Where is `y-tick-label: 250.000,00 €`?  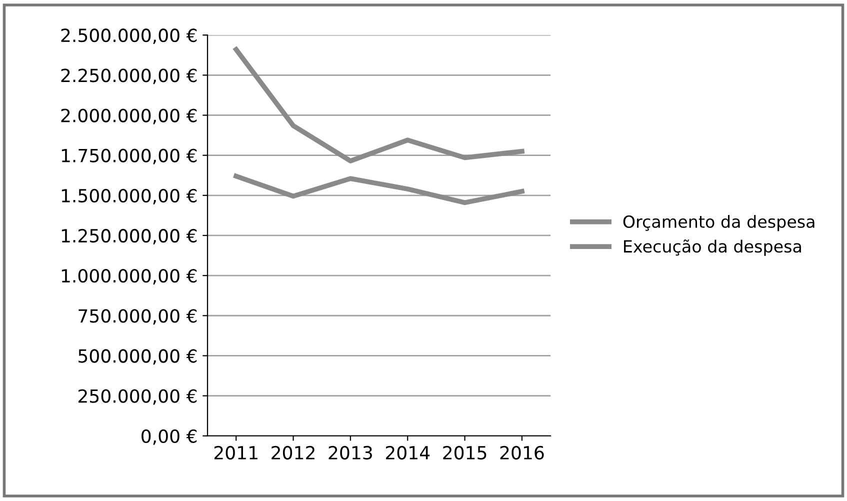
y-tick-label: 250.000,00 € is located at coordinates (137, 397).